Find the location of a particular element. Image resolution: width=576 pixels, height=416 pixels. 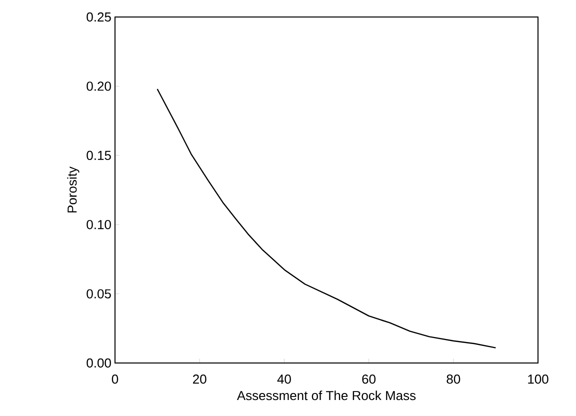

y-tick-label: 0.15 is located at coordinates (98, 155).